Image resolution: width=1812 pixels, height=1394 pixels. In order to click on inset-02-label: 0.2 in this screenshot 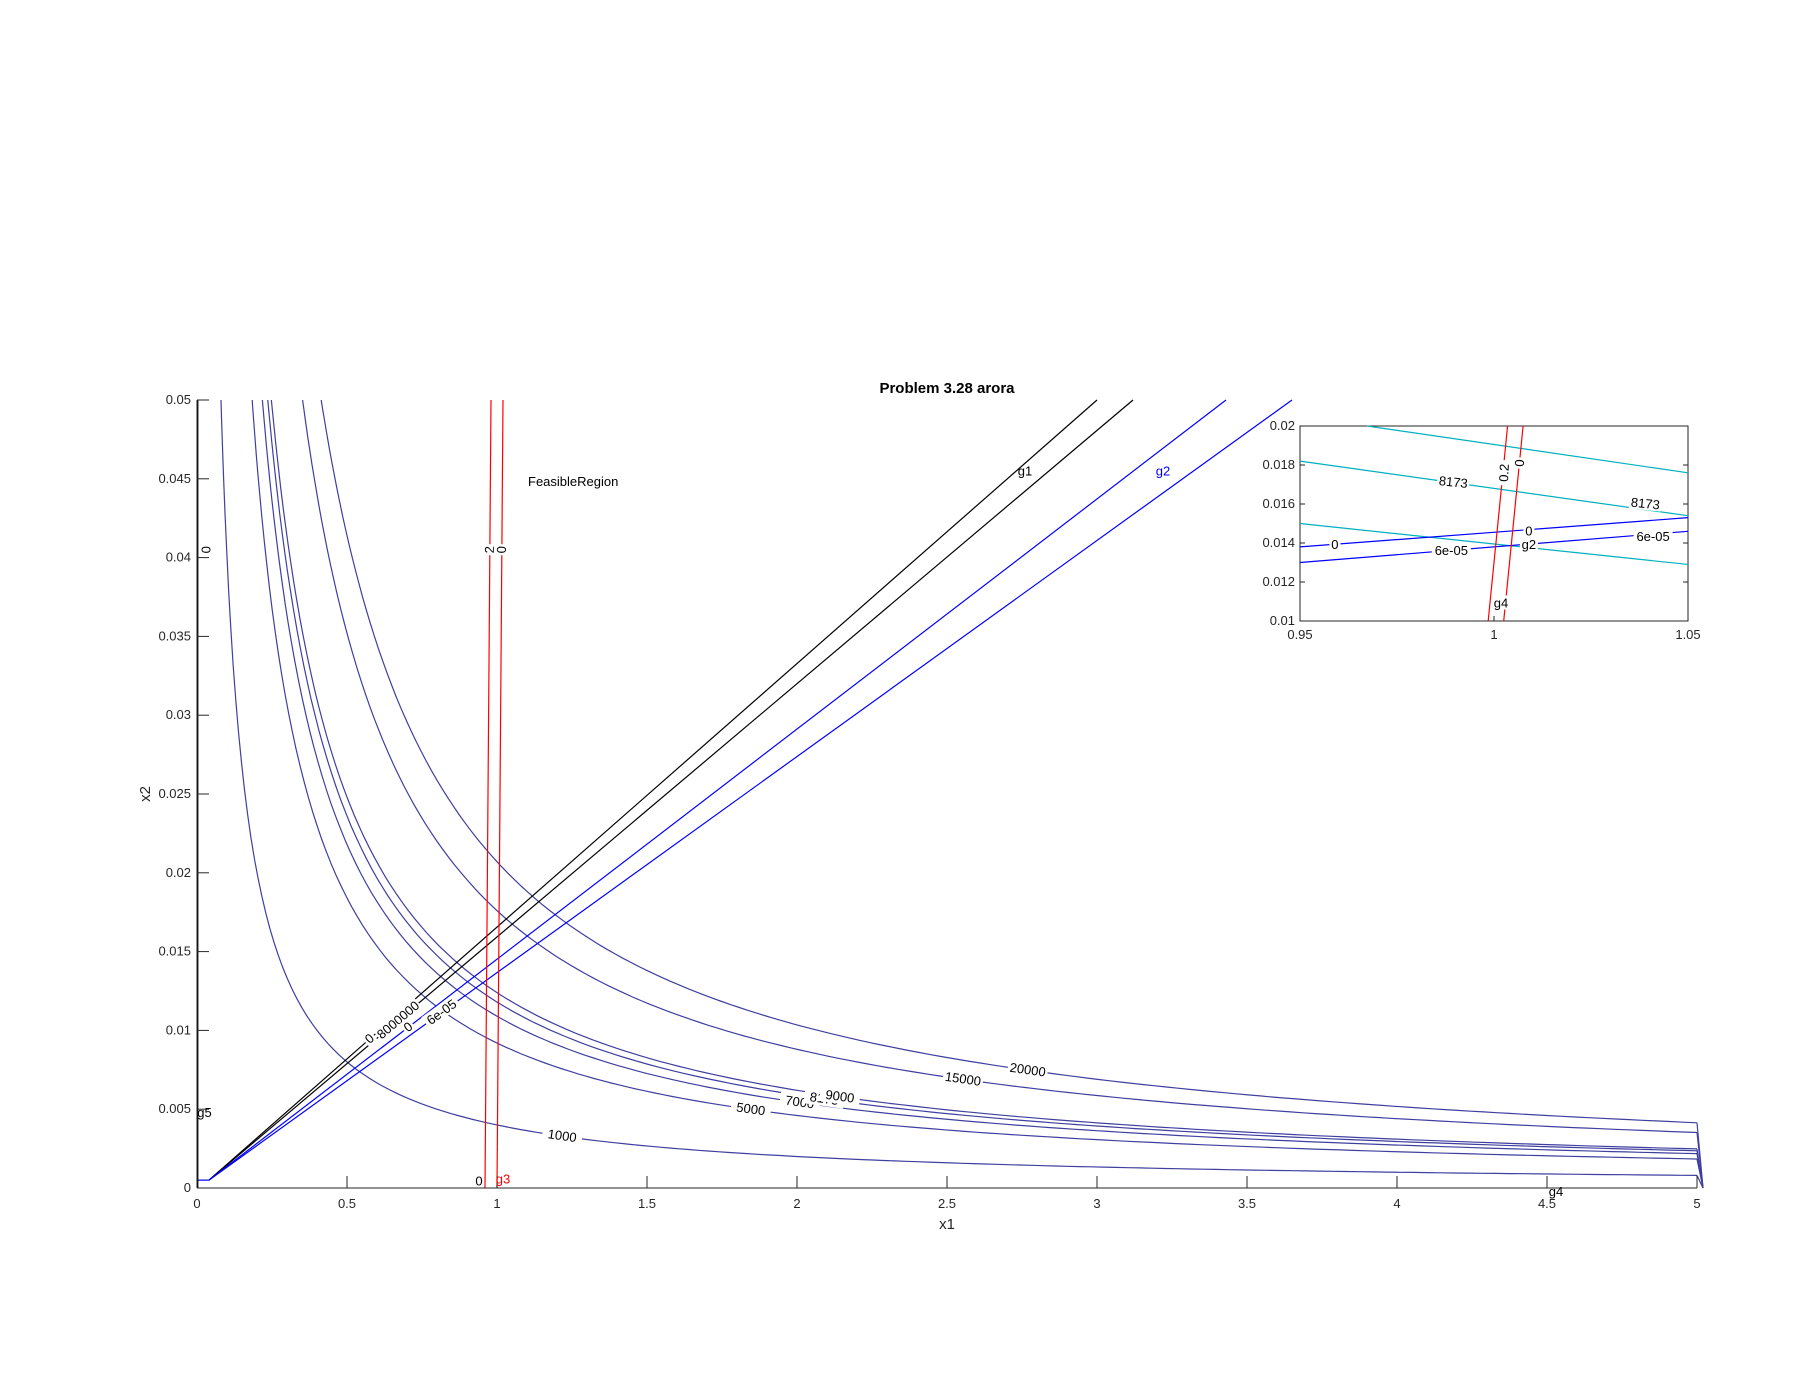, I will do `click(1504, 472)`.